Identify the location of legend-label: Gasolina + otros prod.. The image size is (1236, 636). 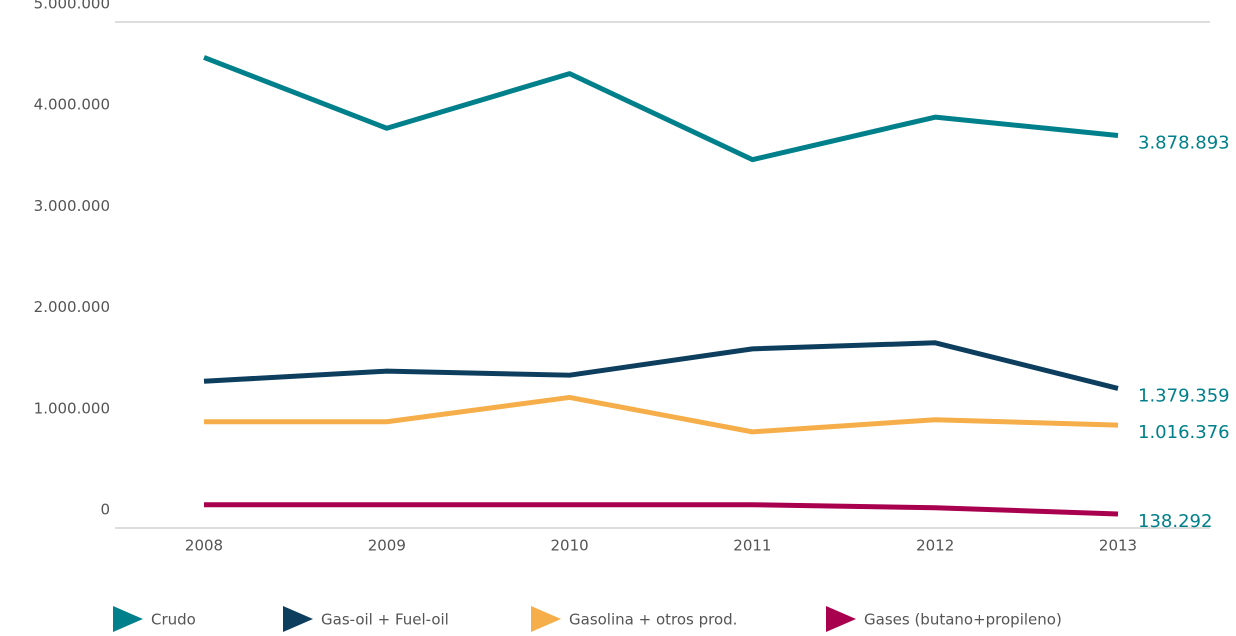
(653, 620).